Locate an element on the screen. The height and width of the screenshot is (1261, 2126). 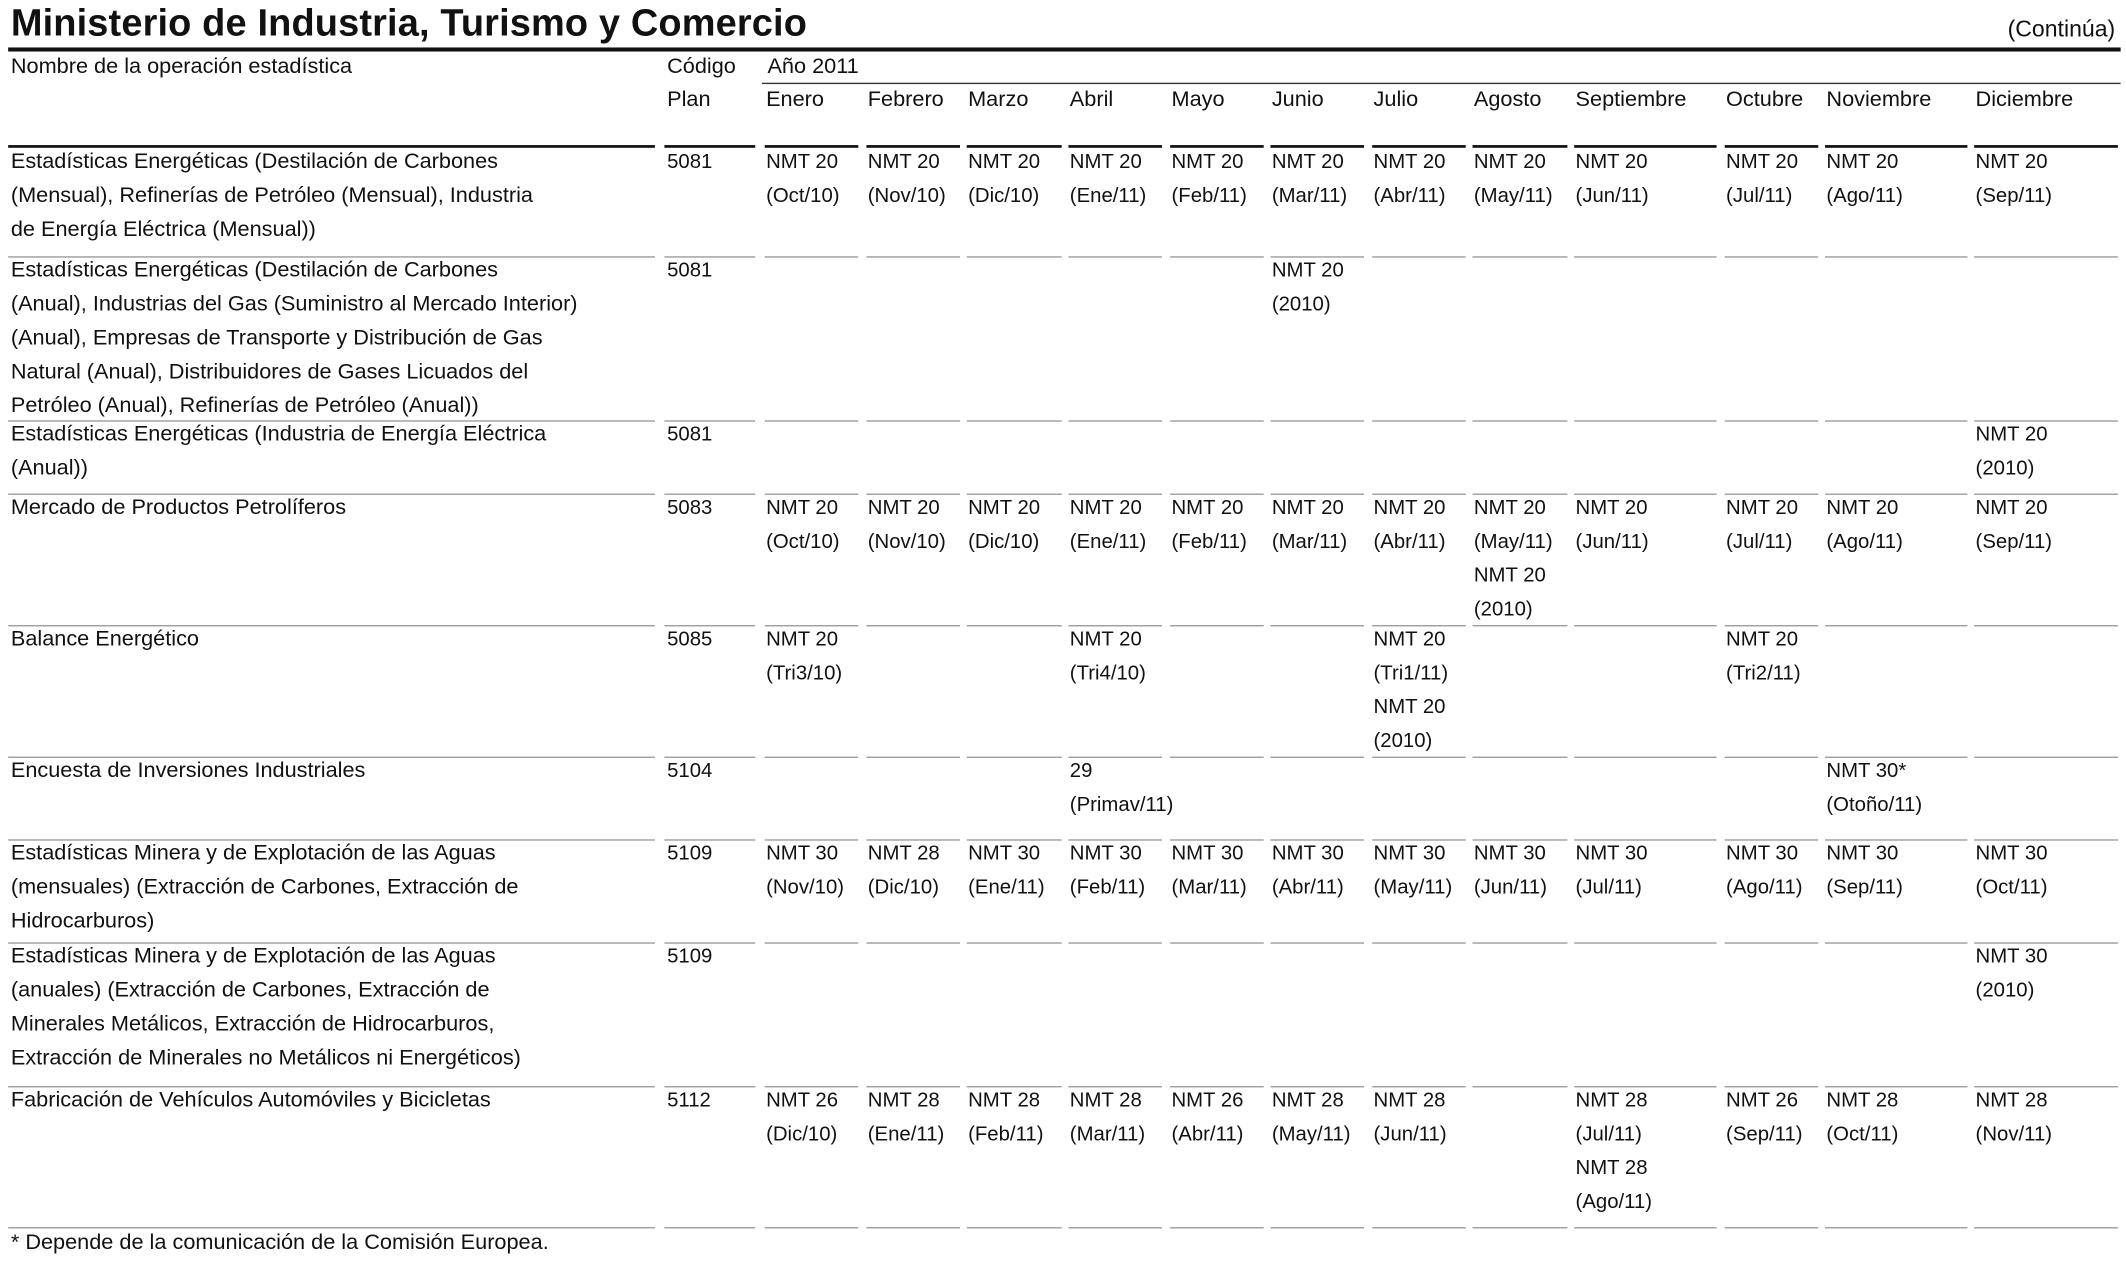
continua-label: (Continúa) is located at coordinates (2061, 29).